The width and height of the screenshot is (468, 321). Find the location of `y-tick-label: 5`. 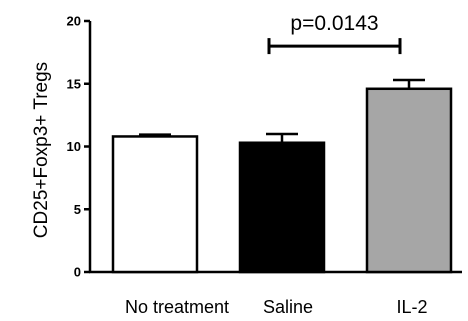

y-tick-label: 5 is located at coordinates (77, 209).